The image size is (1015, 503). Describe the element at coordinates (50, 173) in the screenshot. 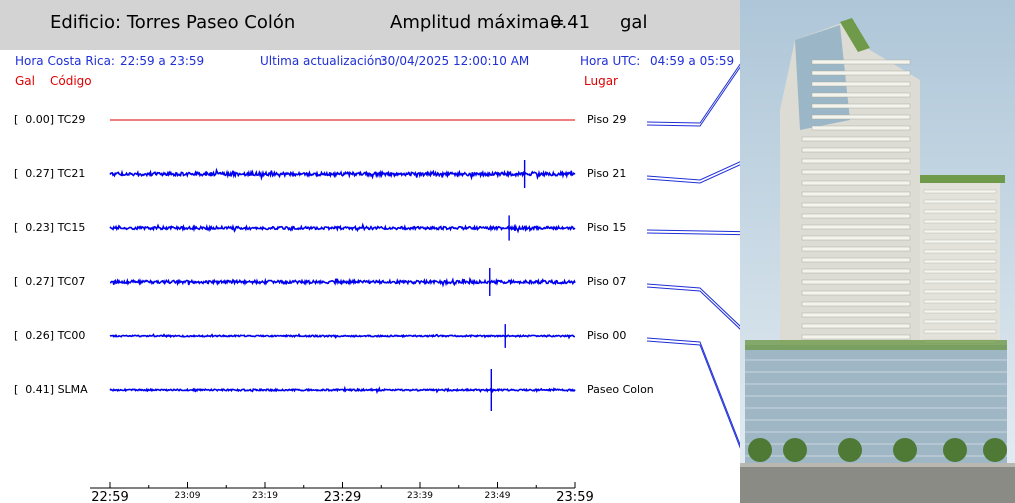

I see `code-label-tc21: [ 0.27] TC21` at that location.